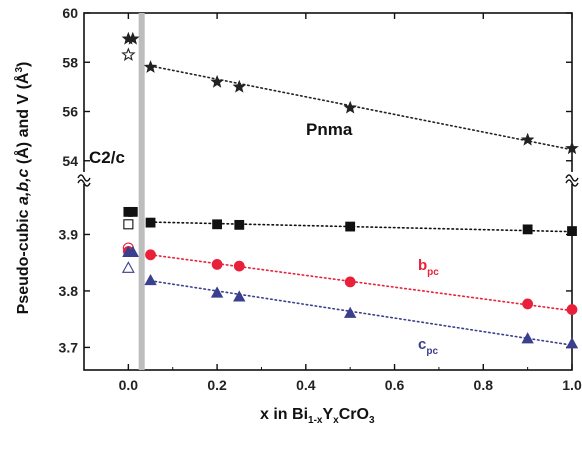 The image size is (582, 450). Describe the element at coordinates (217, 385) in the screenshot. I see `x-tick-label: 0.2` at that location.